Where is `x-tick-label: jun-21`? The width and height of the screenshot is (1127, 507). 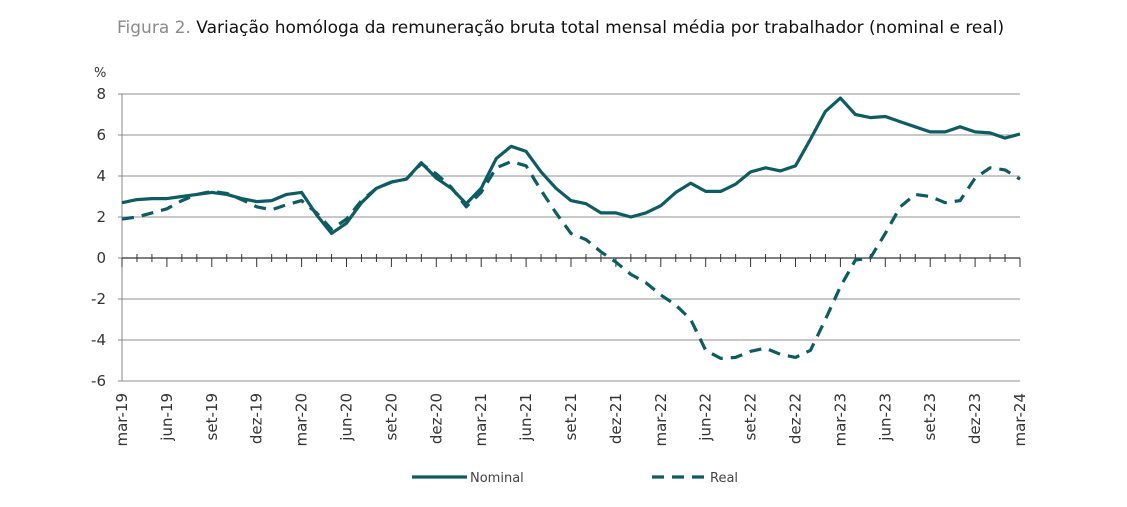
x-tick-label: jun-21 is located at coordinates (526, 417).